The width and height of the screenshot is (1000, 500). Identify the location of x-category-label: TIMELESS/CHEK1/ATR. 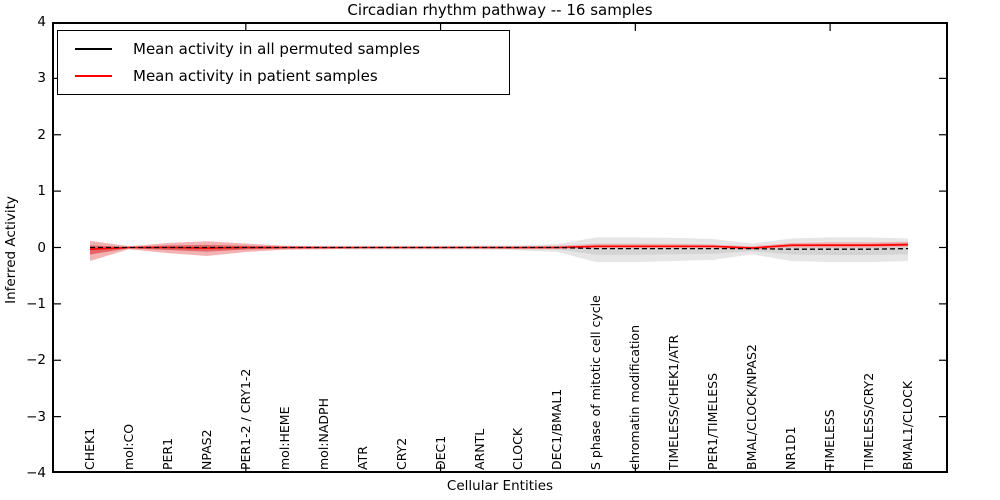
(674, 402).